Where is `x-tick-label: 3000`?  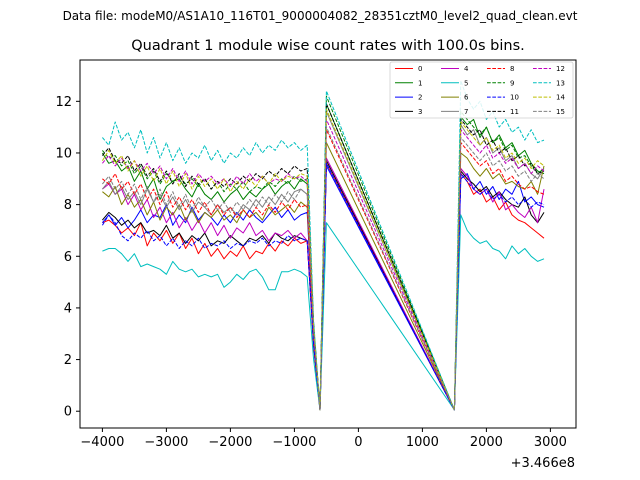
x-tick-label: 3000 is located at coordinates (550, 442).